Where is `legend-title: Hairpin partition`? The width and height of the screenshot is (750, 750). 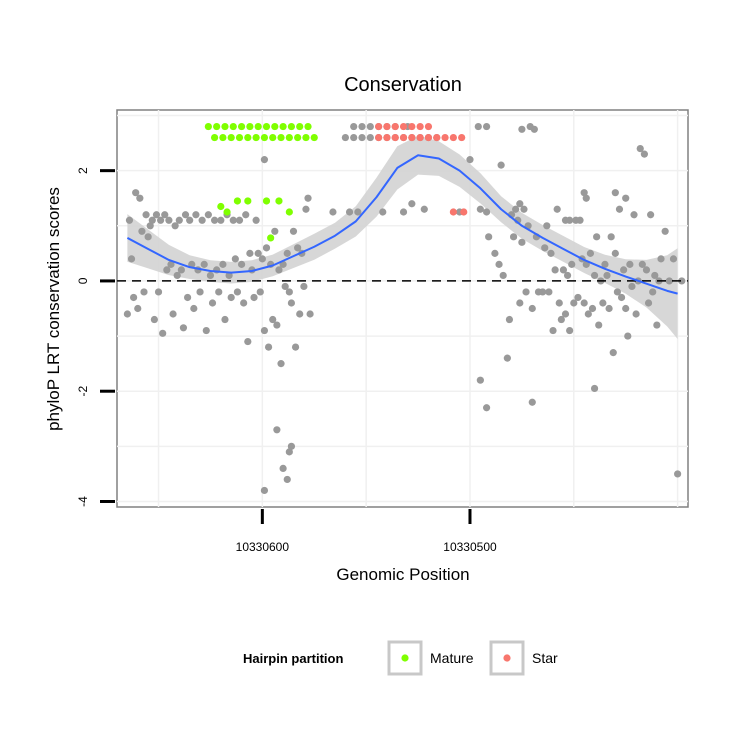
legend-title: Hairpin partition is located at coordinates (293, 658).